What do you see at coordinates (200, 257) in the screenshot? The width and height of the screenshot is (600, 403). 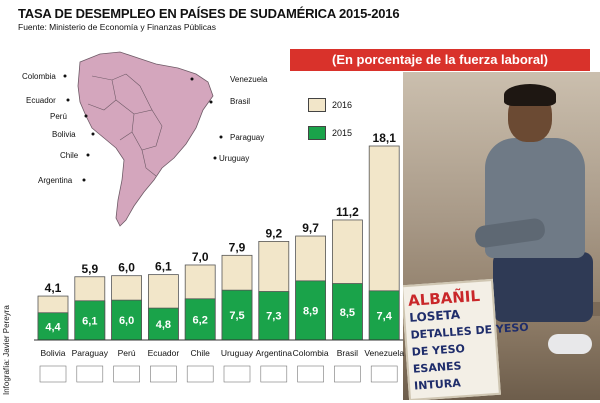 I see `data-label-2016: 7,0` at bounding box center [200, 257].